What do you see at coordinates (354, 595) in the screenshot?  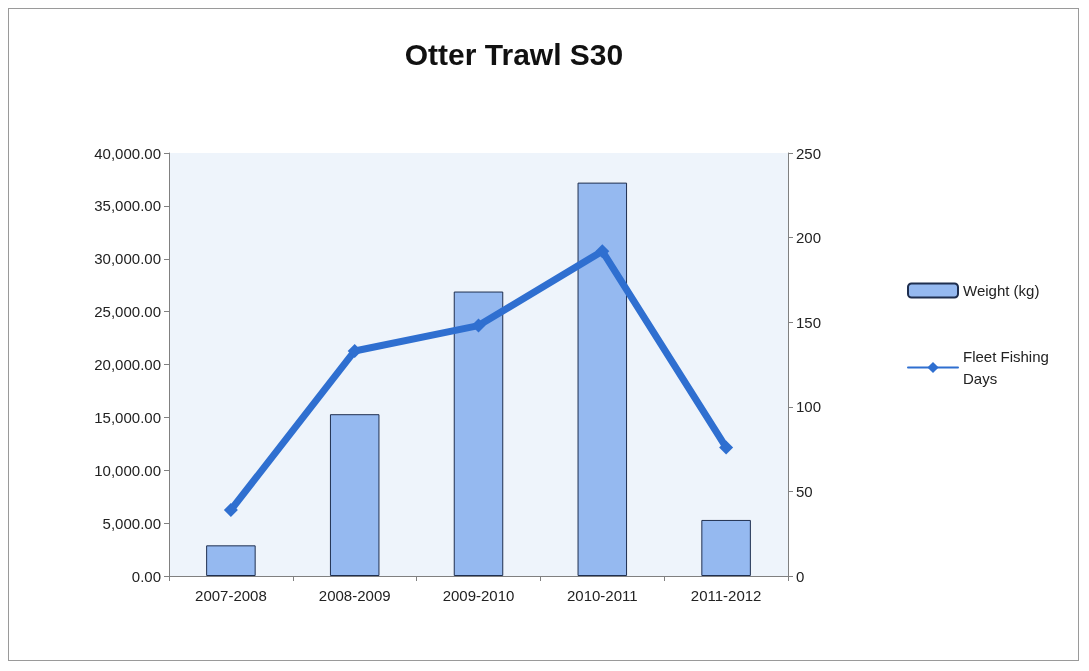 I see `x-tick-label: 2008-2009` at bounding box center [354, 595].